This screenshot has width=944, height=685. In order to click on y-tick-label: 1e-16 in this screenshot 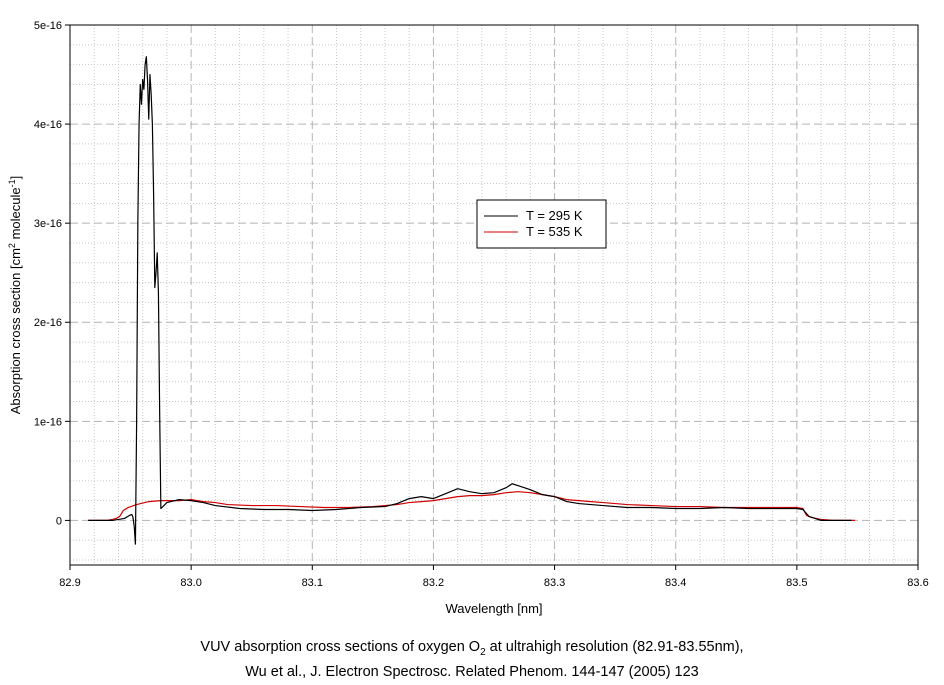, I will do `click(48, 422)`.